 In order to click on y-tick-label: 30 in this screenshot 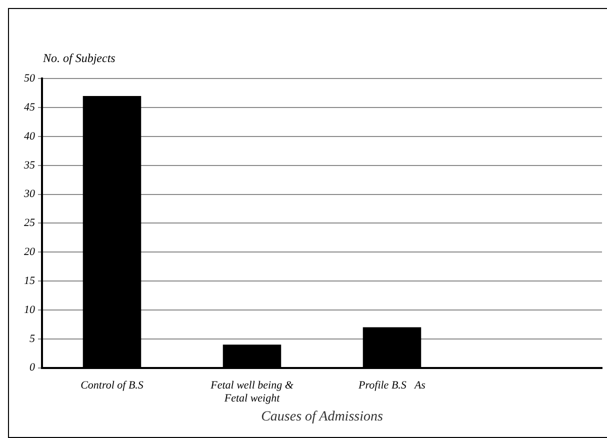, I will do `click(29, 194)`.